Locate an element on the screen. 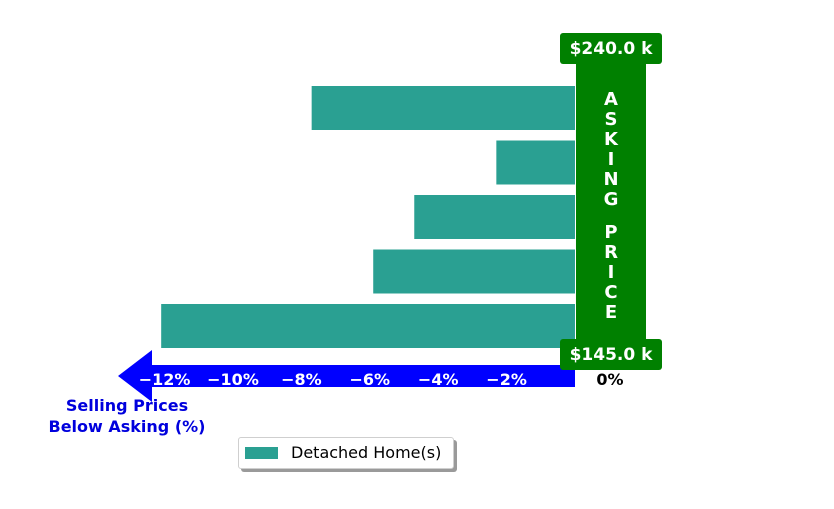 This screenshot has width=834, height=509. asking-price-letter: G is located at coordinates (611, 199).